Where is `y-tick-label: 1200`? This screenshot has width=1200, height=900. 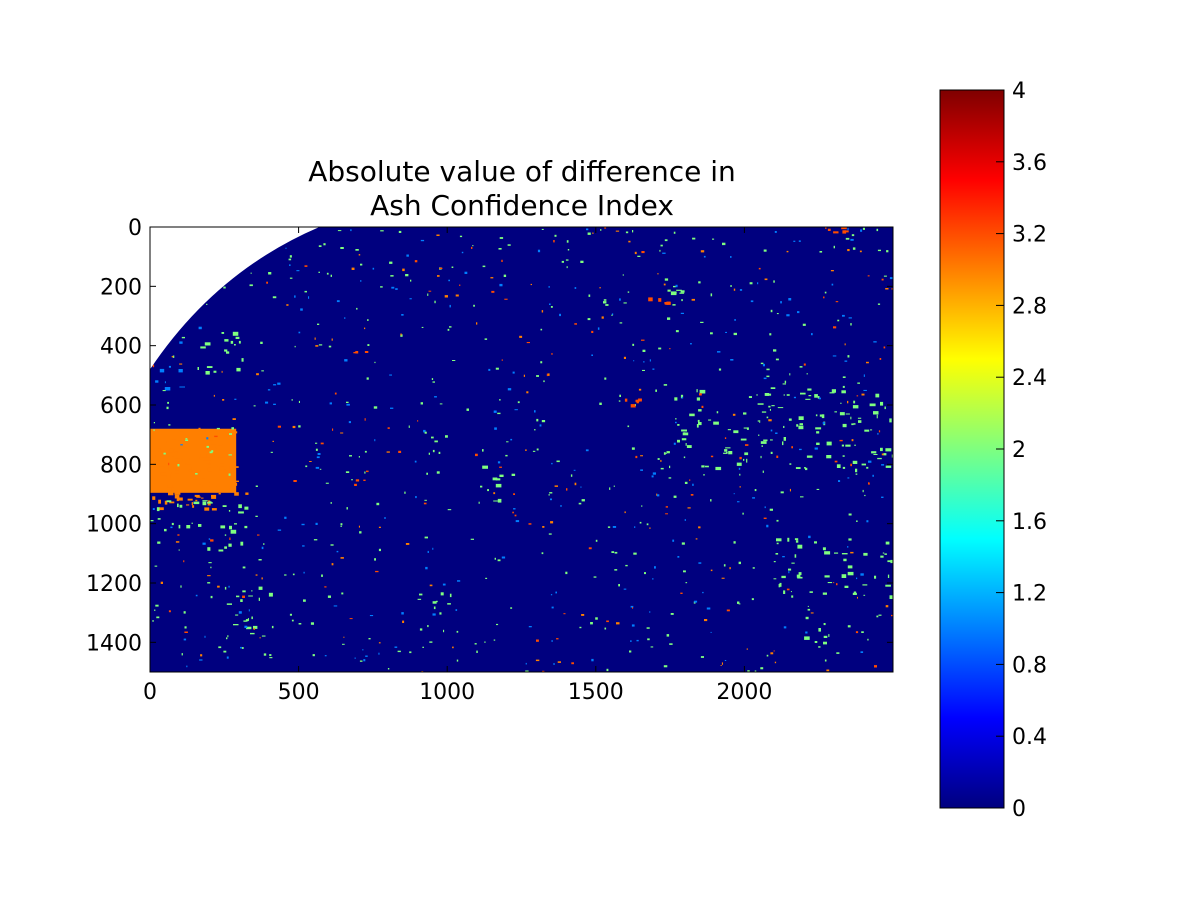
y-tick-label: 1200 is located at coordinates (114, 584).